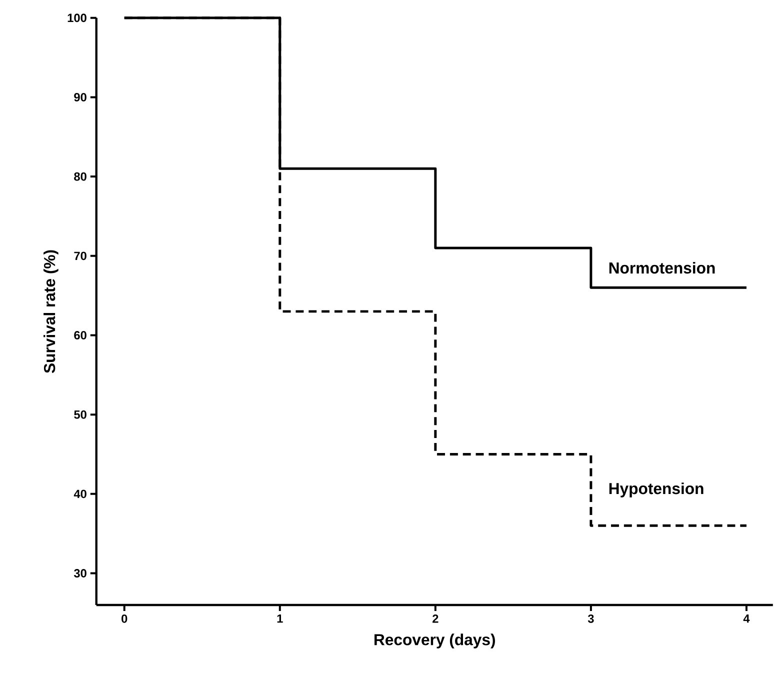  I want to click on y-tick-label: 30, so click(80, 573).